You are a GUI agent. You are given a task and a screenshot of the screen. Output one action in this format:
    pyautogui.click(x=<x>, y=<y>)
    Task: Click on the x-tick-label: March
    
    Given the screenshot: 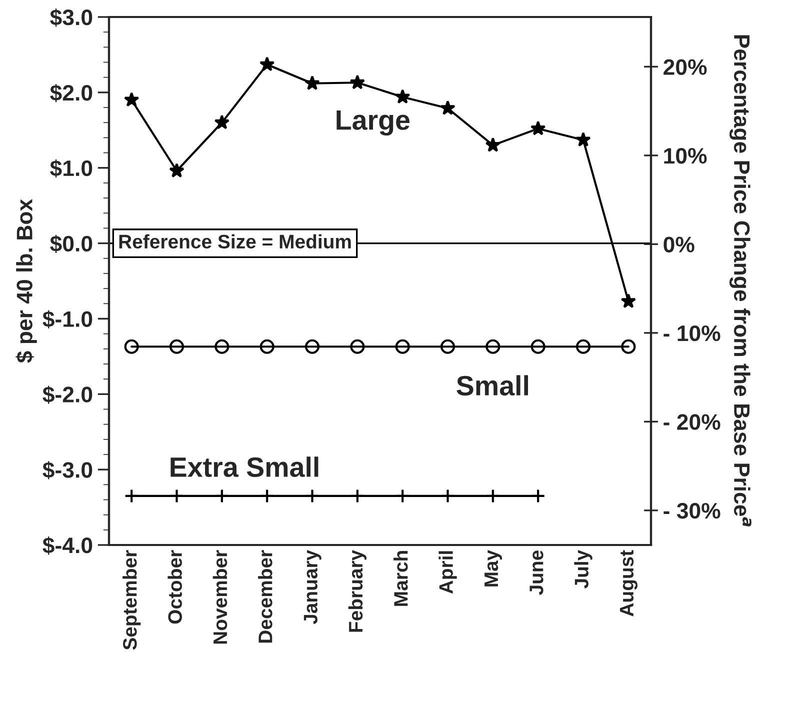 What is the action you would take?
    pyautogui.click(x=401, y=578)
    